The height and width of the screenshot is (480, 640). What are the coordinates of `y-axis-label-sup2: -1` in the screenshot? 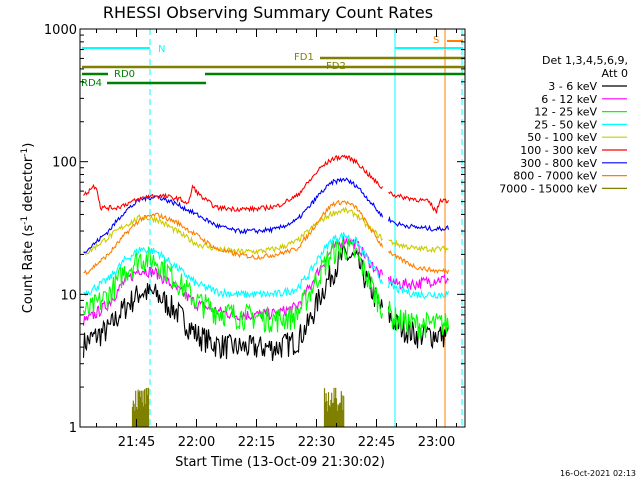 It's located at (25, 152).